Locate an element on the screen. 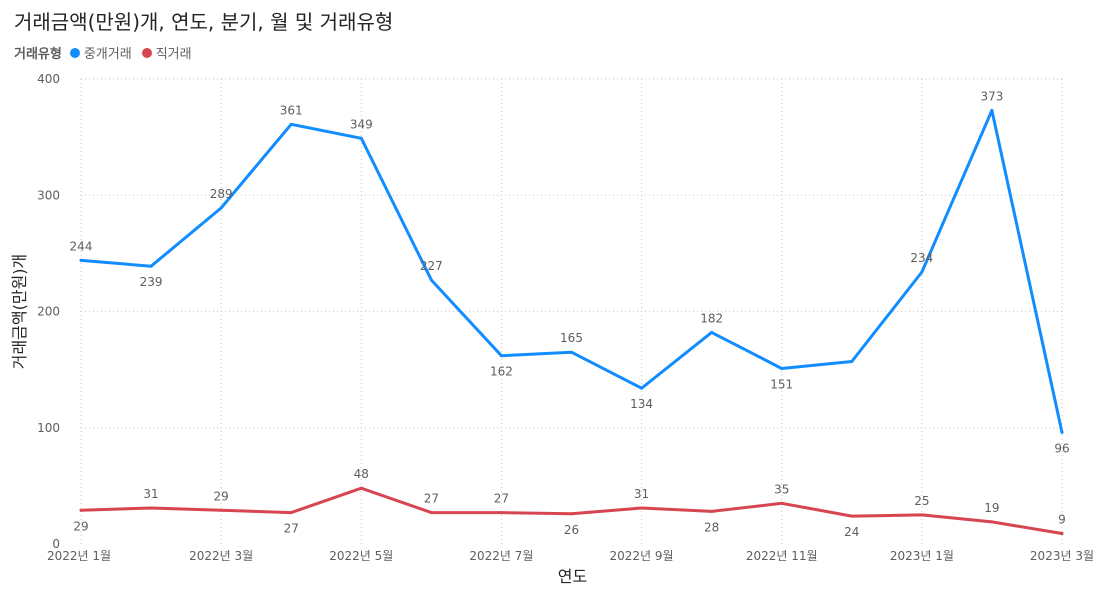 The image size is (1101, 589). data-label: 227 is located at coordinates (431, 266).